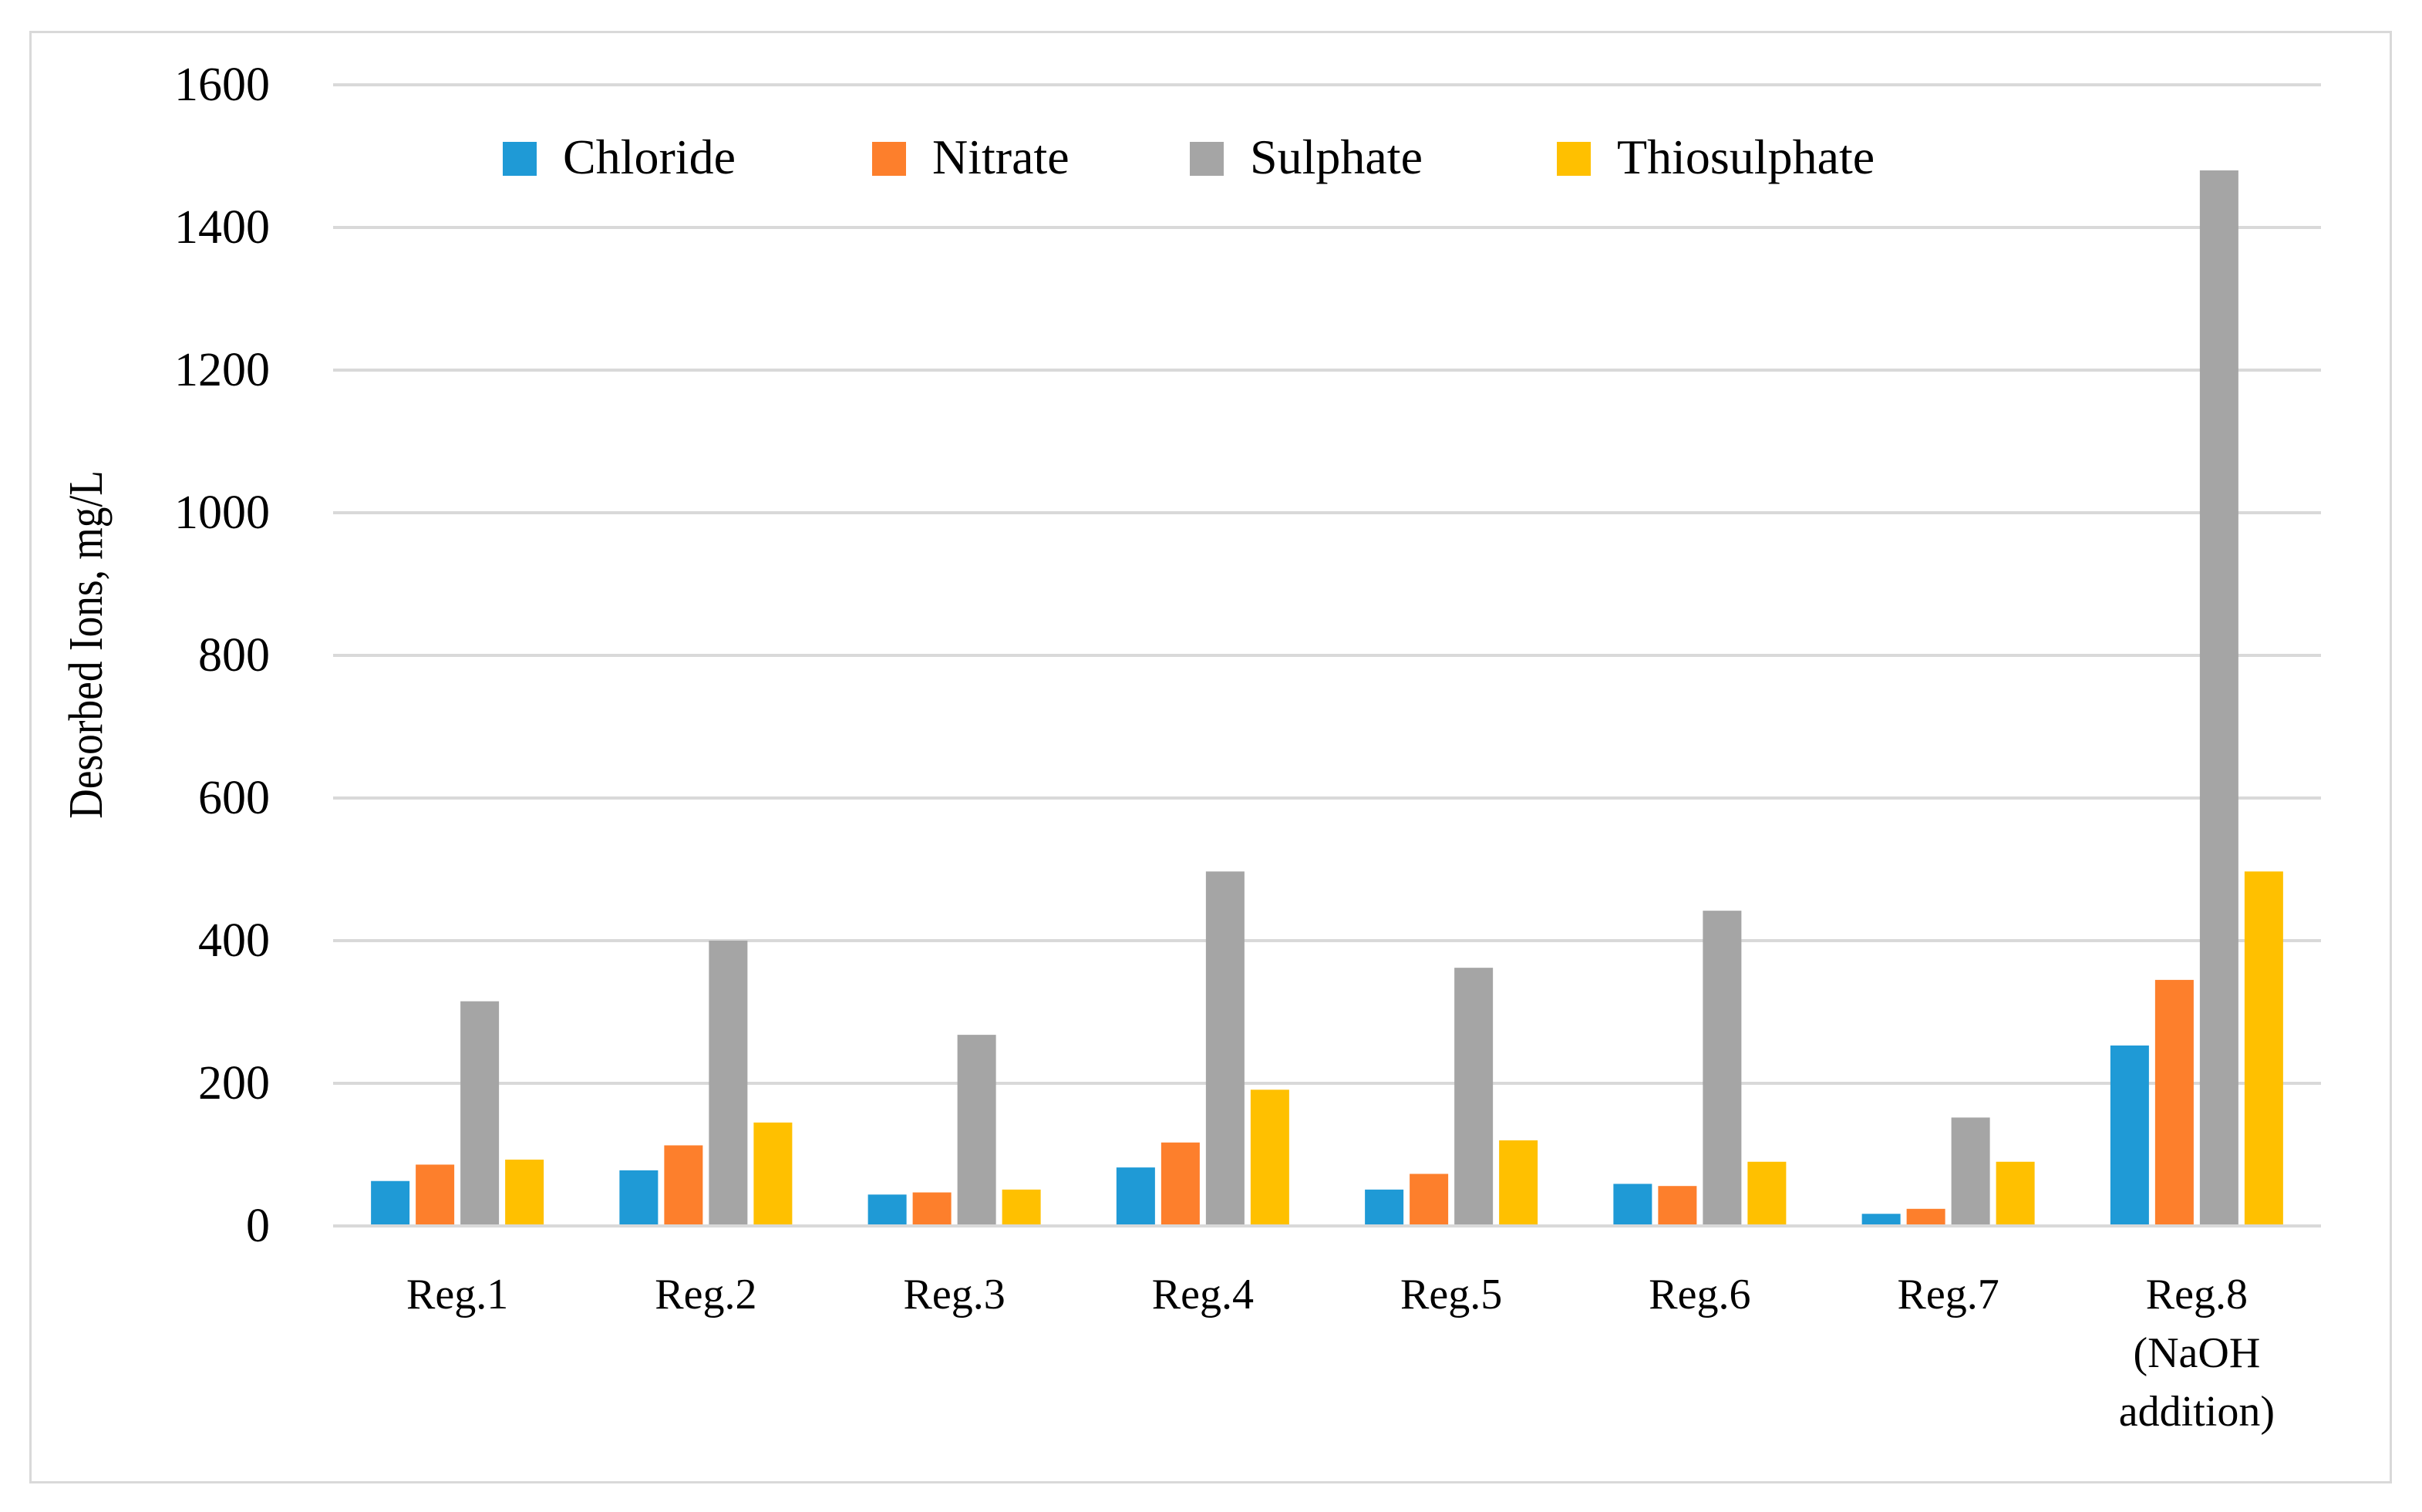 This screenshot has width=2422, height=1512. What do you see at coordinates (222, 513) in the screenshot?
I see `y-tick-label: 1000` at bounding box center [222, 513].